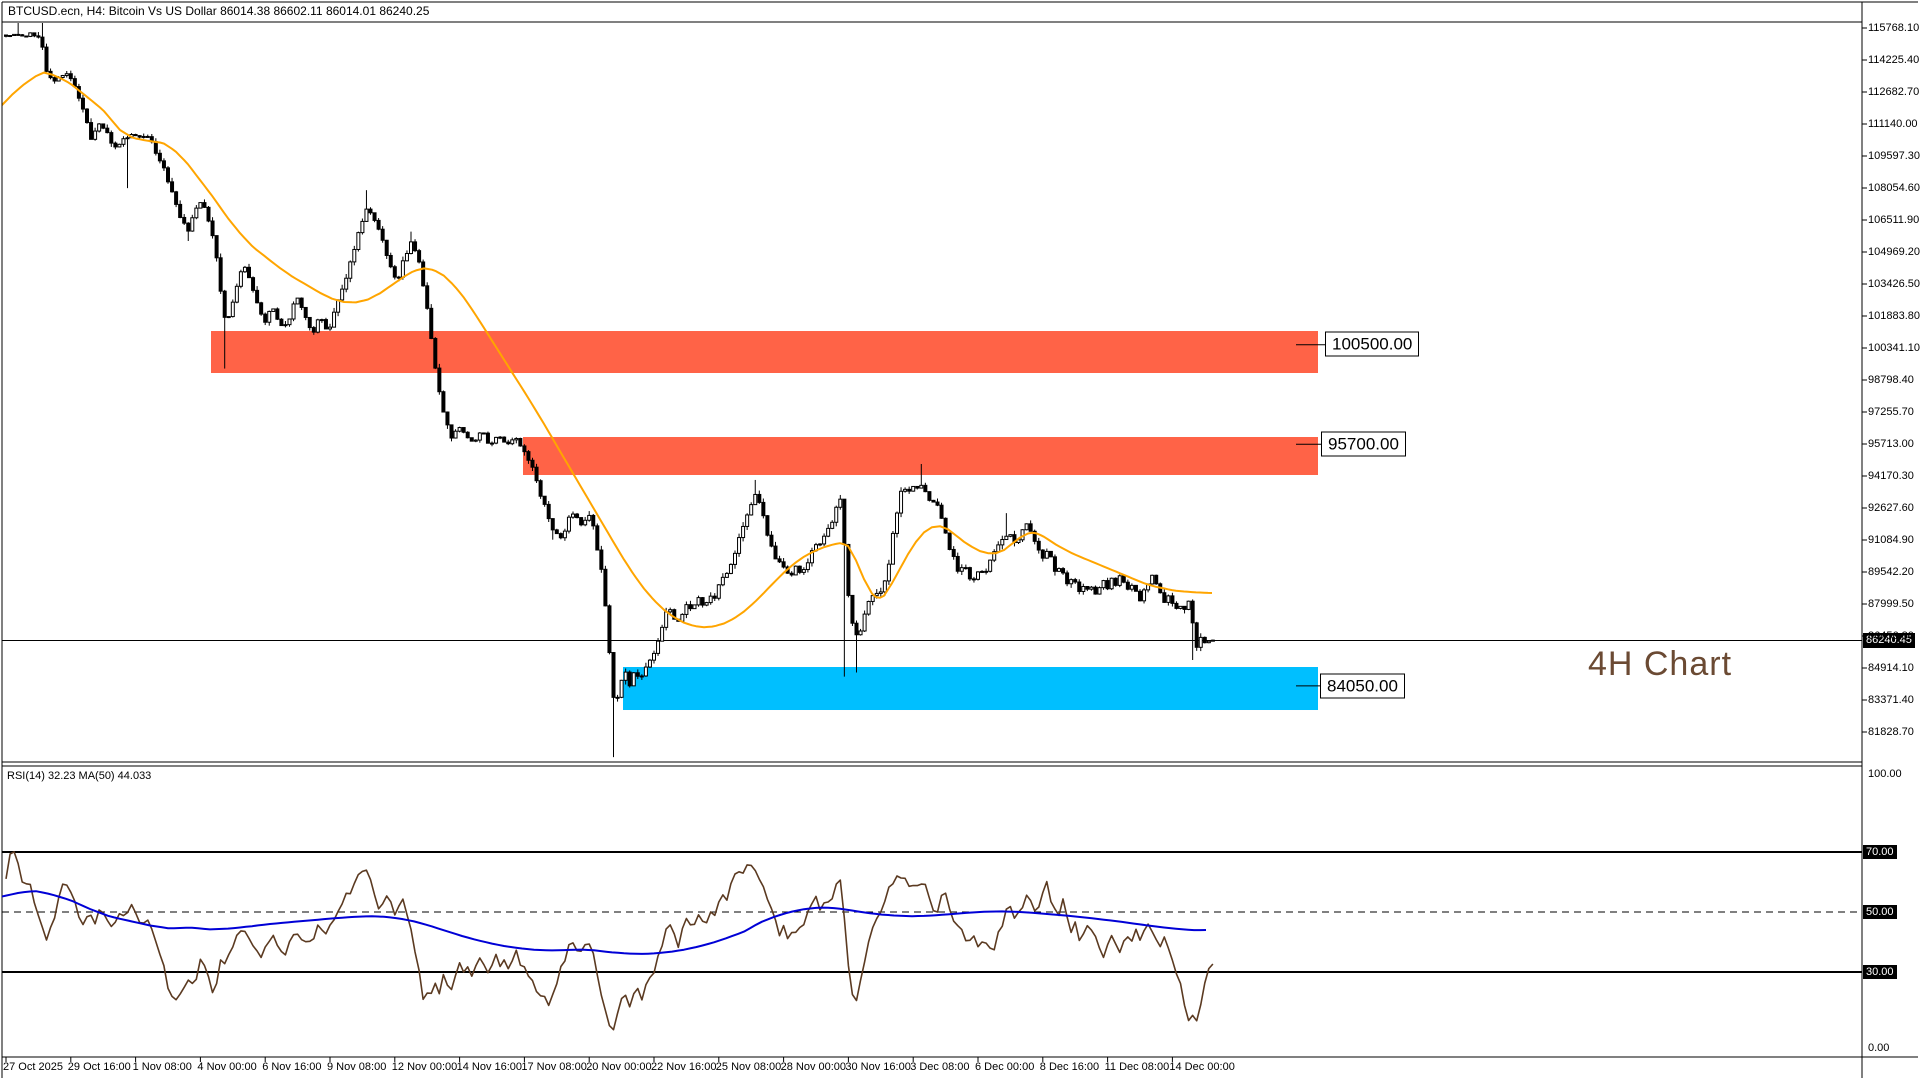 The height and width of the screenshot is (1080, 1920). What do you see at coordinates (1880, 912) in the screenshot?
I see `rsi-level-tag-50: 50.00` at bounding box center [1880, 912].